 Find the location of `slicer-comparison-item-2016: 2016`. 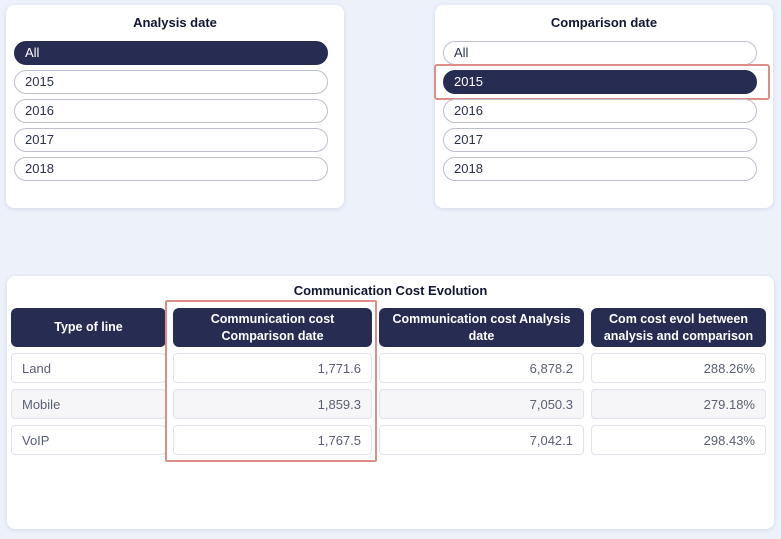

slicer-comparison-item-2016: 2016 is located at coordinates (600, 111).